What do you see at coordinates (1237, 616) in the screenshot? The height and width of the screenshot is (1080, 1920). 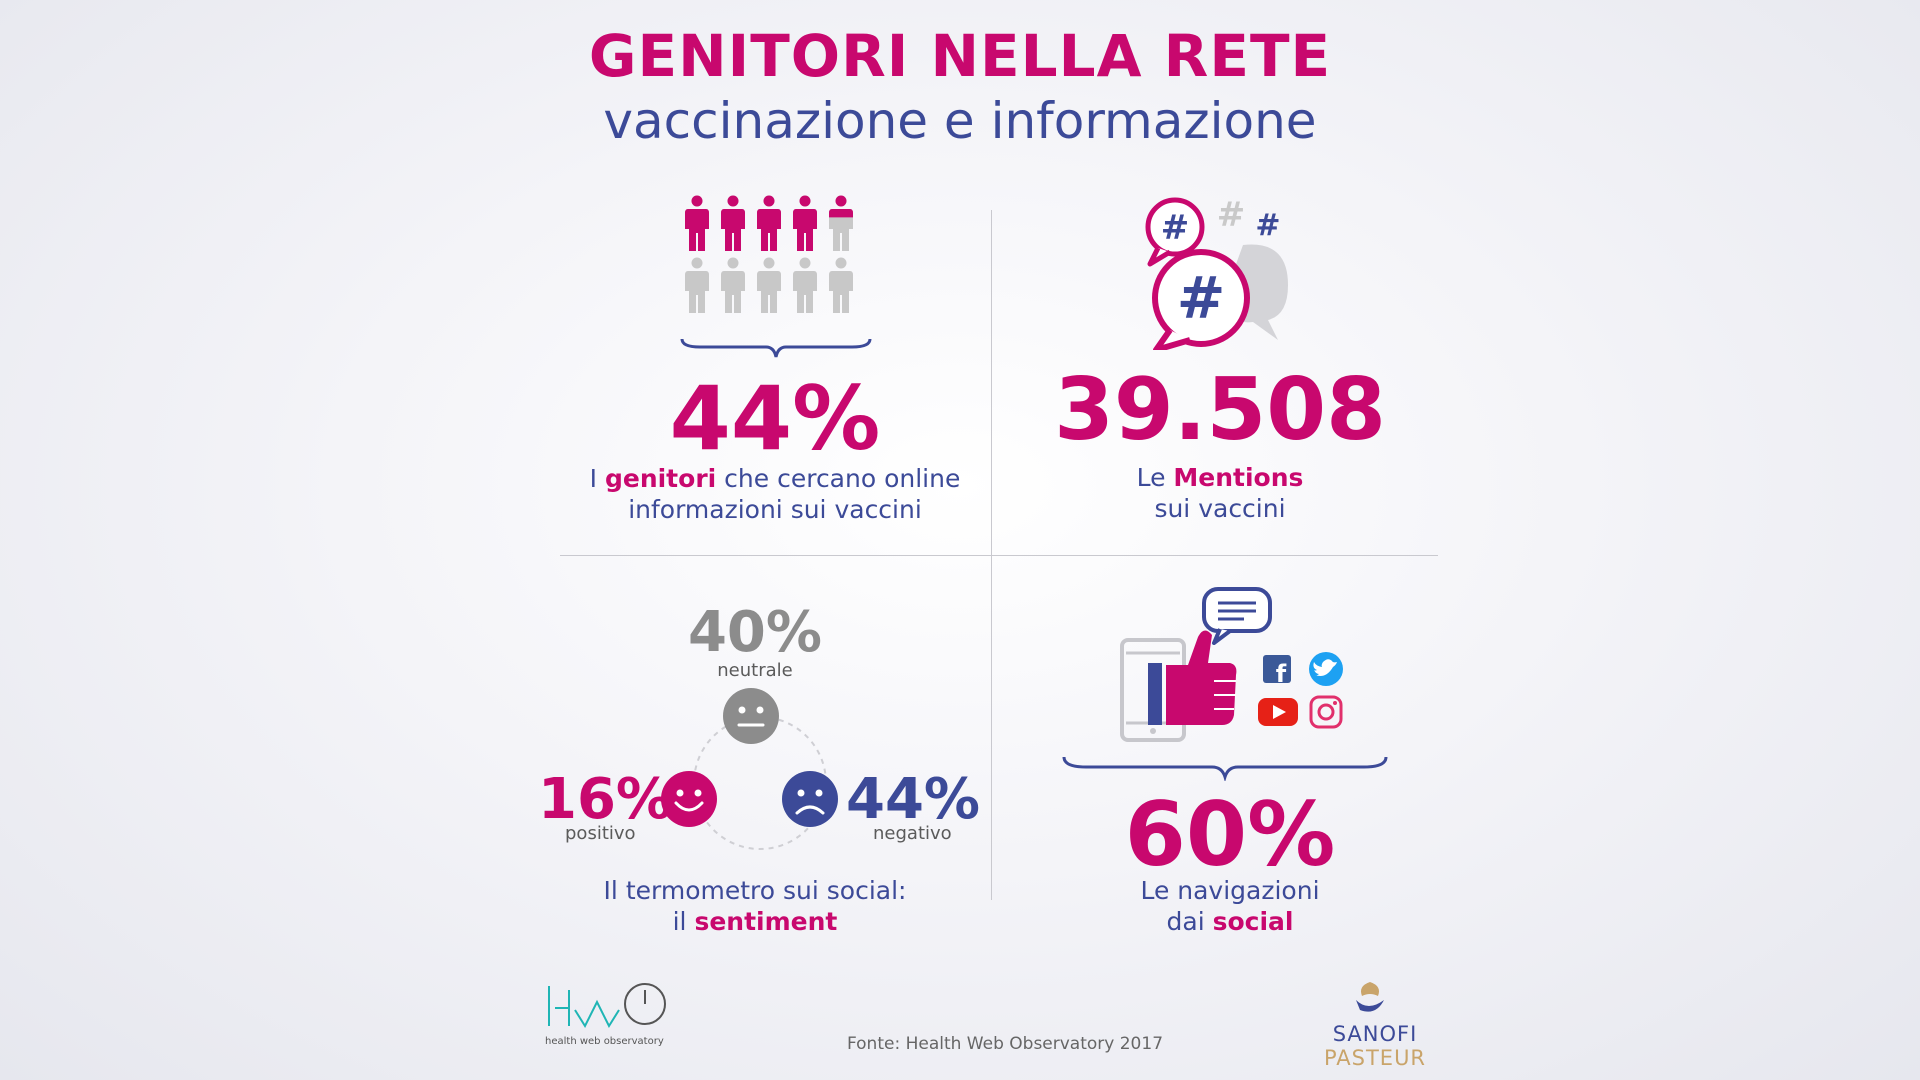 I see `chat-bubble-icon` at bounding box center [1237, 616].